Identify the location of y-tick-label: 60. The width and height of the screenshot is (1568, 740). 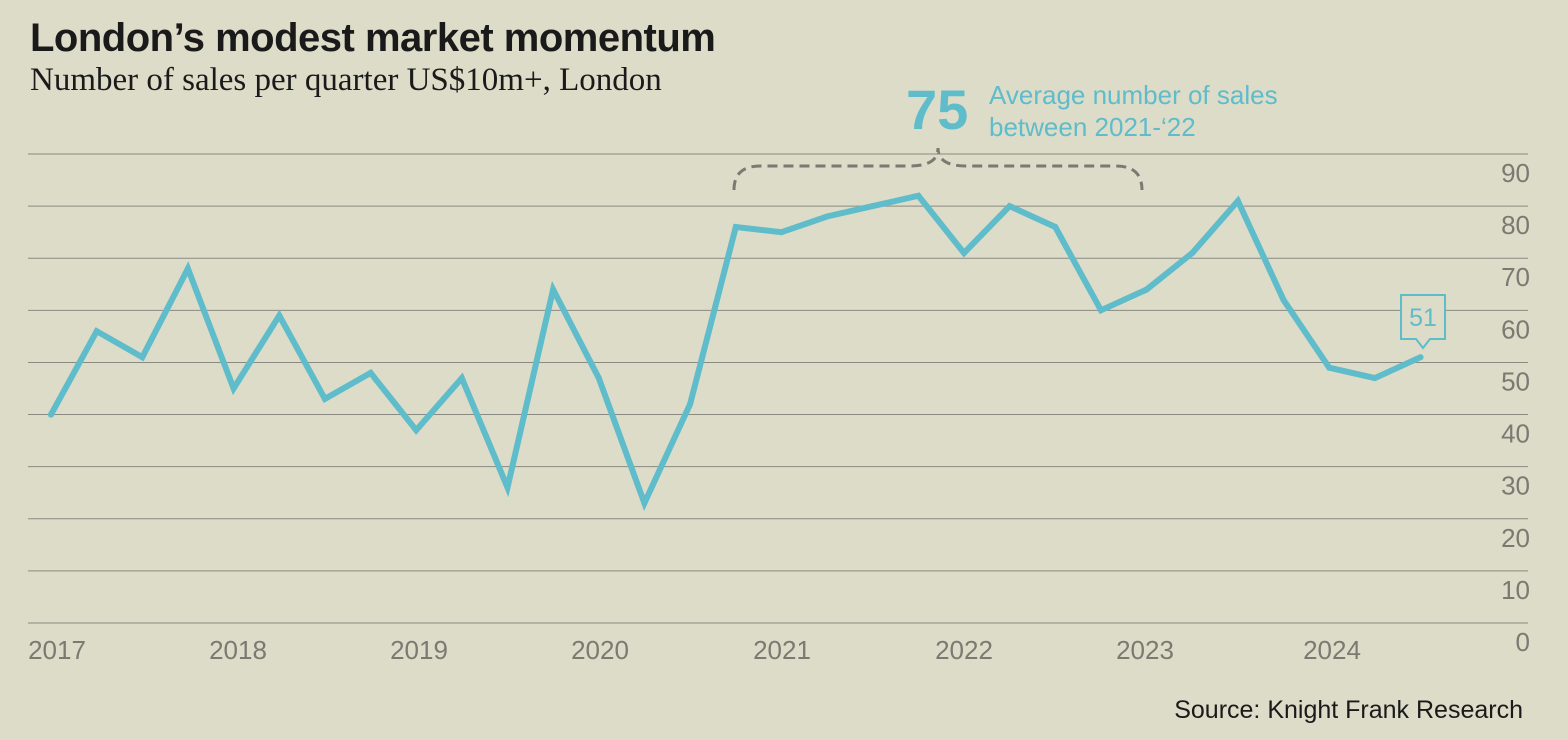
(1515, 329).